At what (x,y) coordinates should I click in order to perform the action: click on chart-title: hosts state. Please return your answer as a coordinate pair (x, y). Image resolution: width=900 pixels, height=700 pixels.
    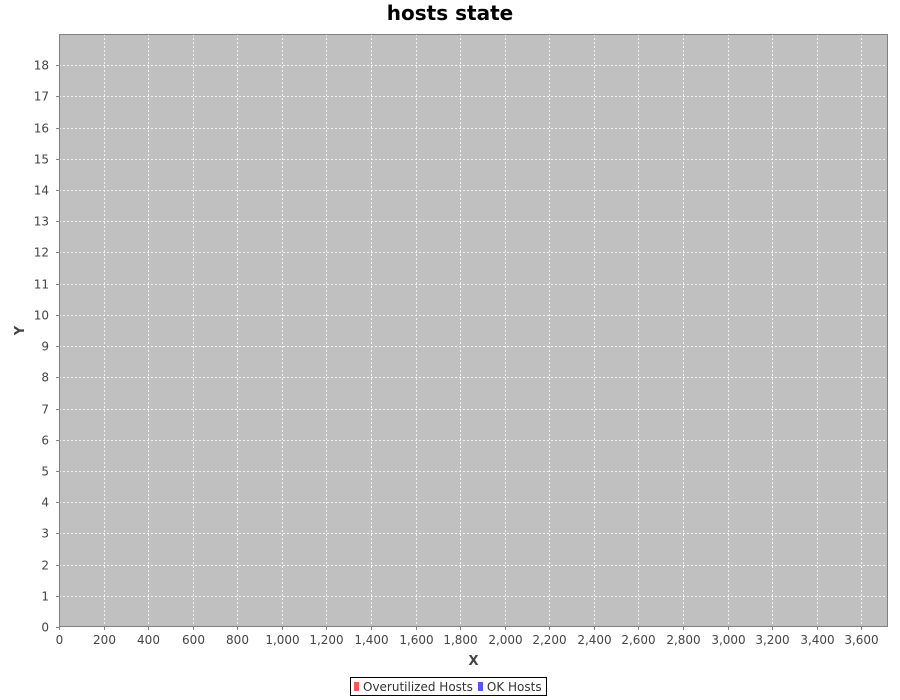
    Looking at the image, I should click on (450, 13).